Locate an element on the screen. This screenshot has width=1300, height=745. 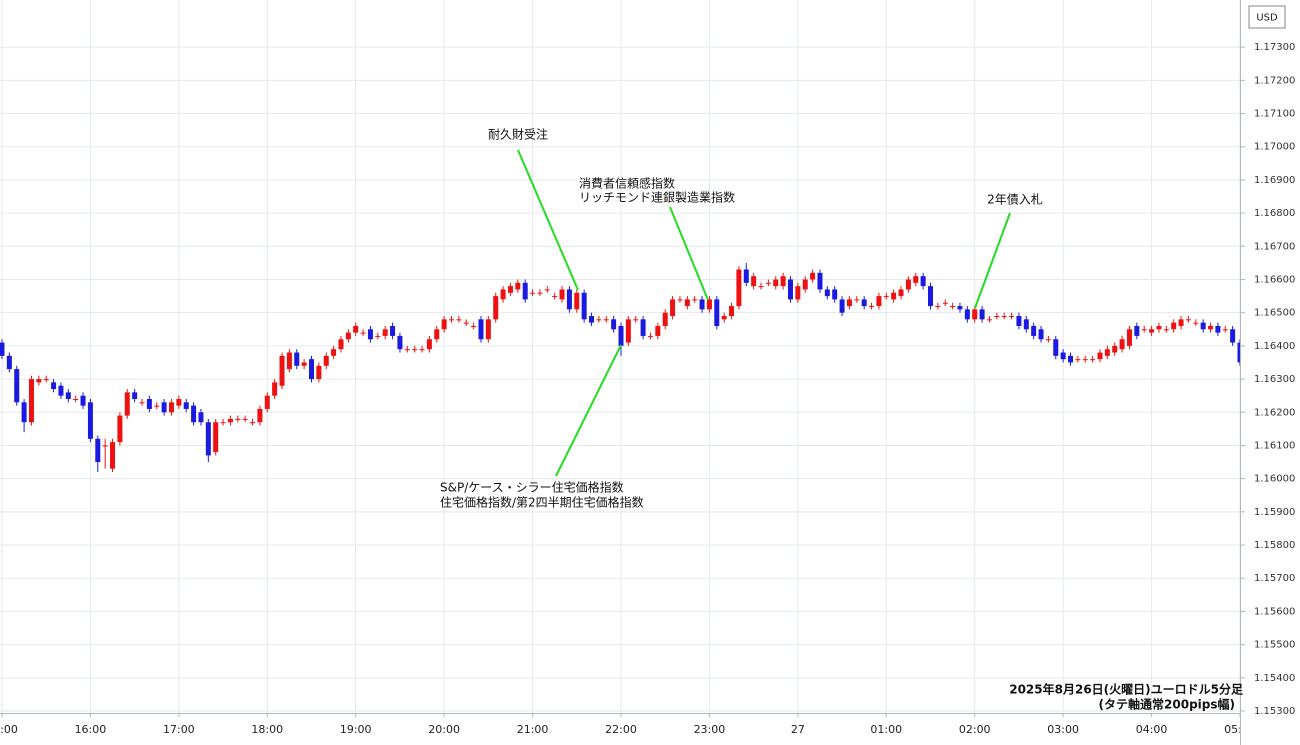
x-tick-label: 01:00 is located at coordinates (886, 729).